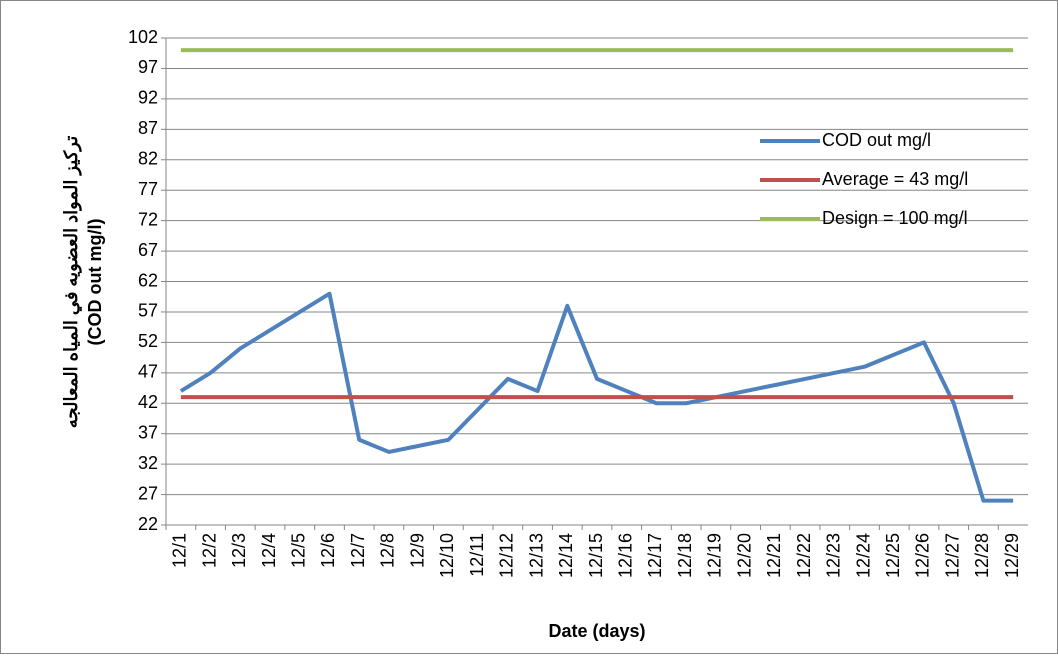 The width and height of the screenshot is (1058, 659). I want to click on y-tick-label: 62, so click(148, 280).